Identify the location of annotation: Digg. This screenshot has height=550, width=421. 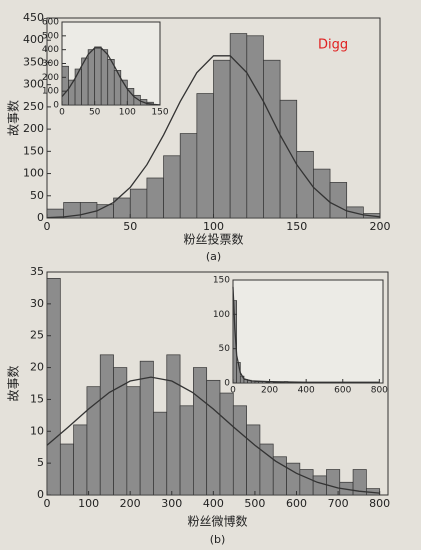
(333, 45).